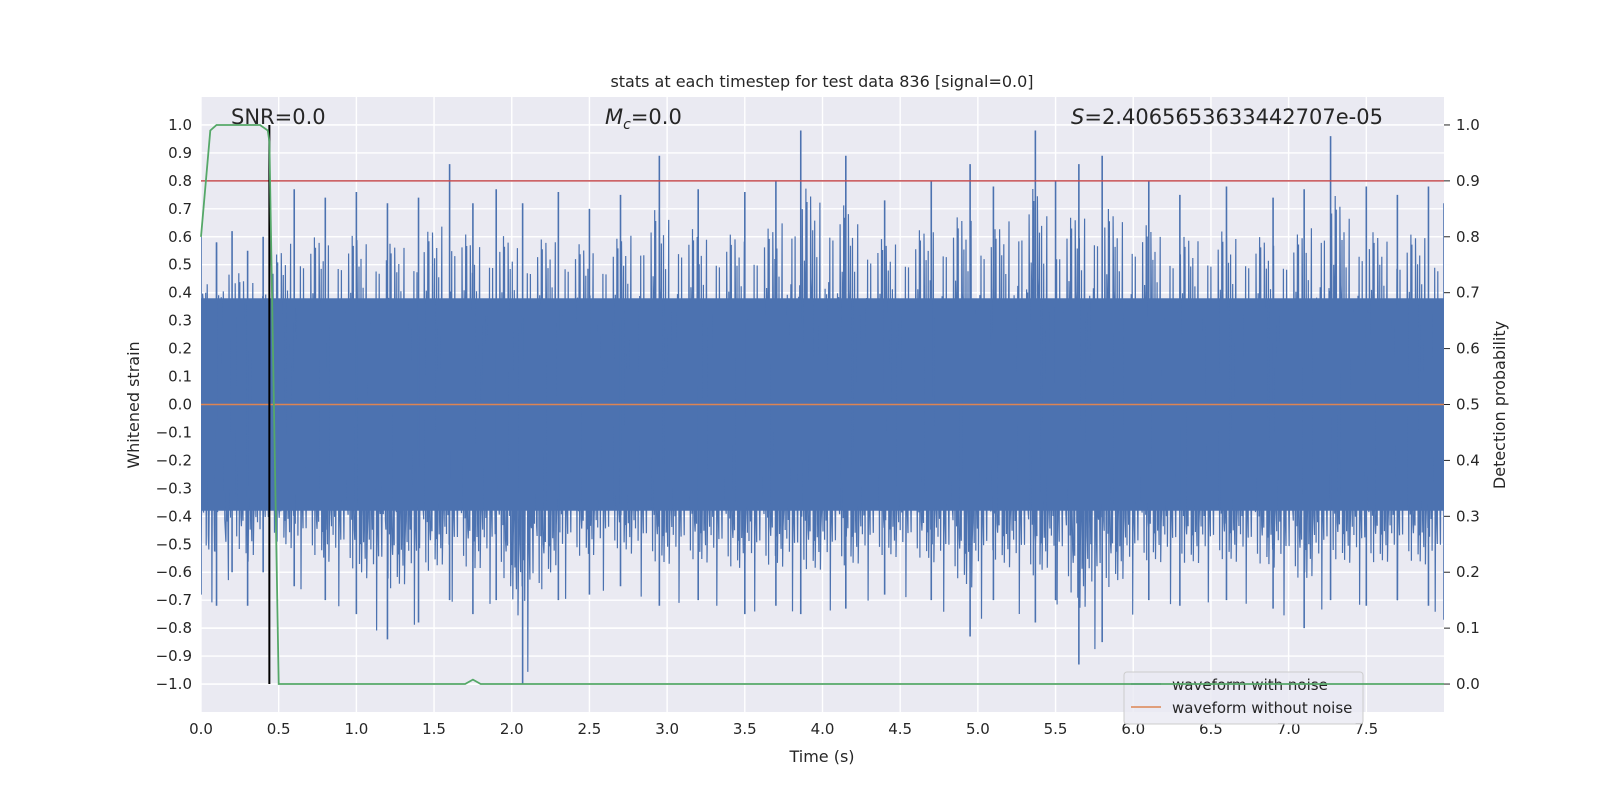 The image size is (1600, 800). Describe the element at coordinates (174, 628) in the screenshot. I see `y-left-tick-label: −0.8` at that location.